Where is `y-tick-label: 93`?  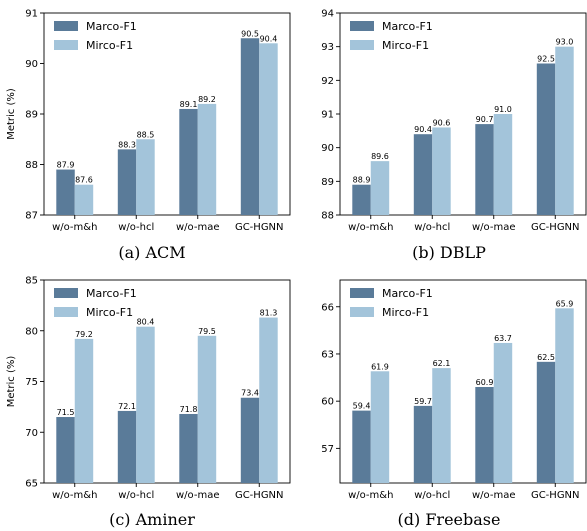 y-tick-label: 93 is located at coordinates (327, 47).